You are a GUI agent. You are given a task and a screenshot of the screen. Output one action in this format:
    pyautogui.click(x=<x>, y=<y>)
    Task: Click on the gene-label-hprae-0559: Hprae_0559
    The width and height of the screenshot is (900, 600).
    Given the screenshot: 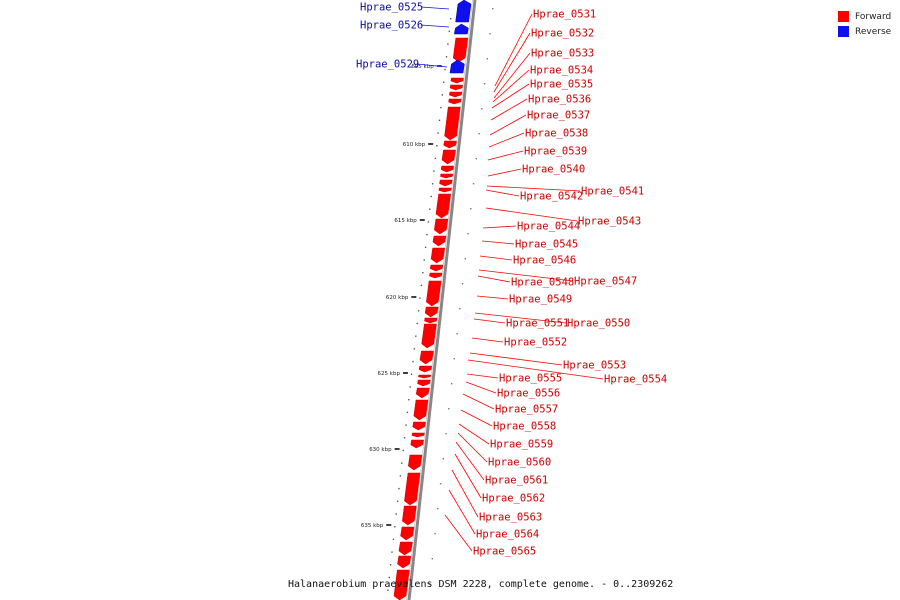 What is the action you would take?
    pyautogui.click(x=521, y=445)
    